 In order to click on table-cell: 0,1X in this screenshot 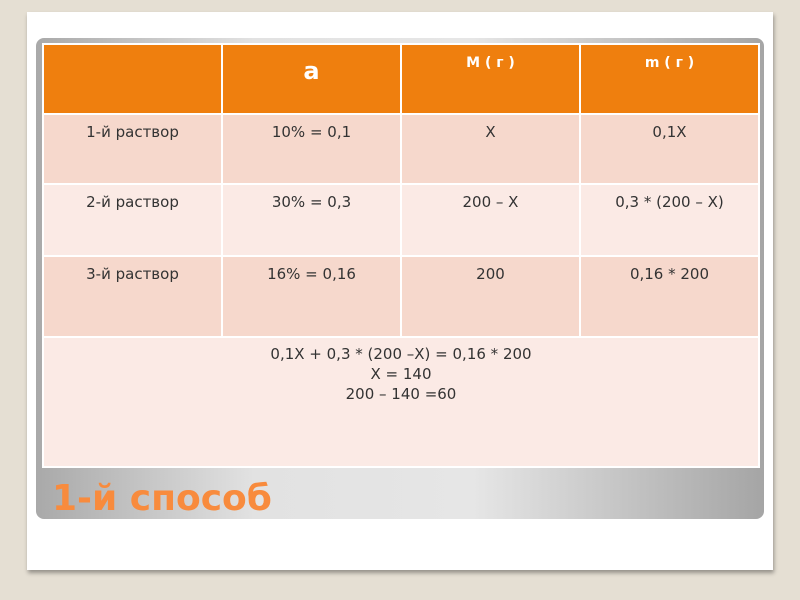, I will do `click(669, 149)`.